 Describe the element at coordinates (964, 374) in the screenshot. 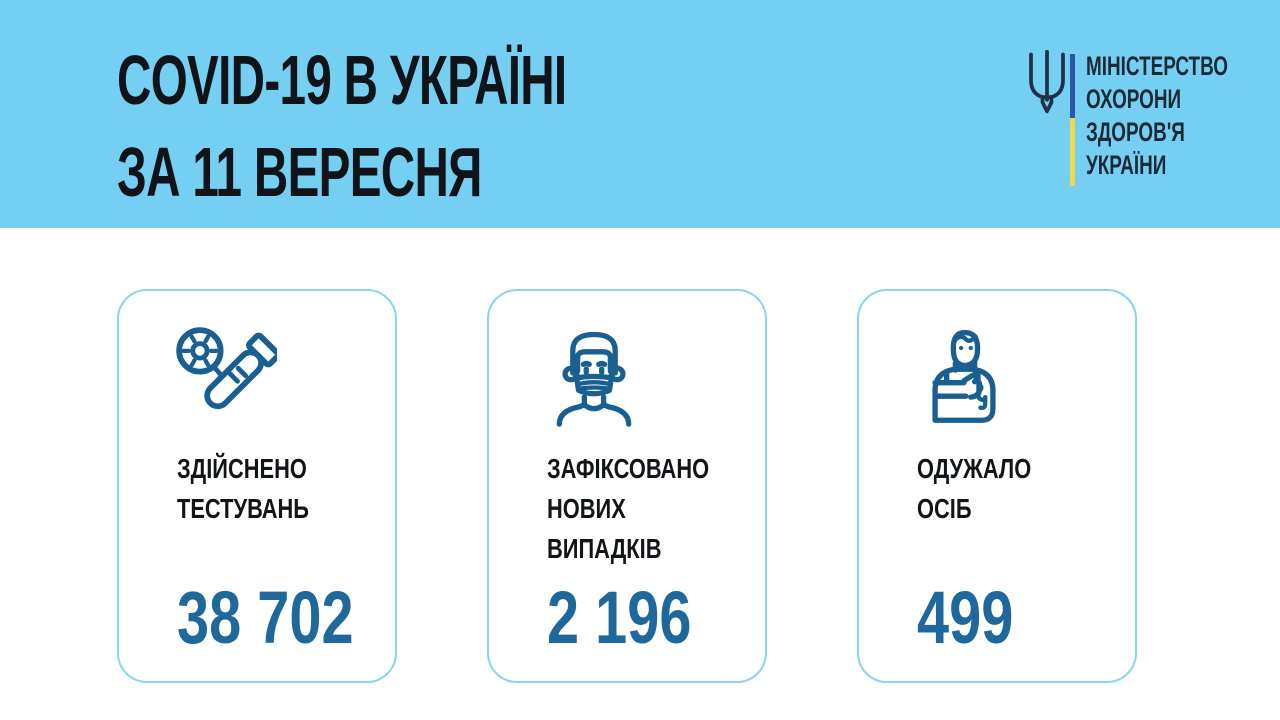

I see `recovered-person-icon` at that location.